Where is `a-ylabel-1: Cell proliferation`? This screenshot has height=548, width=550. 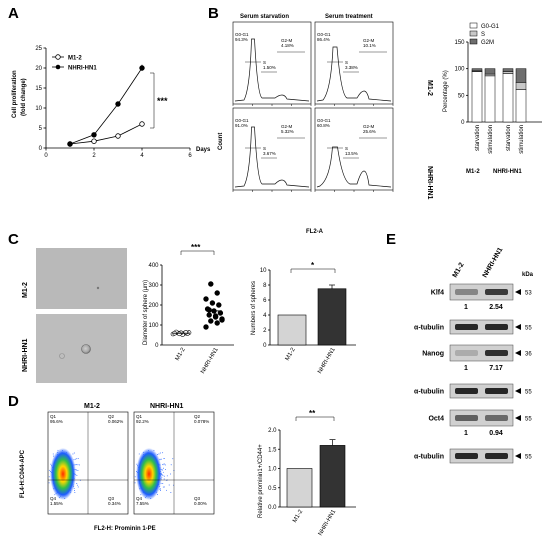 a-ylabel-1: Cell proliferation is located at coordinates (15, 94).